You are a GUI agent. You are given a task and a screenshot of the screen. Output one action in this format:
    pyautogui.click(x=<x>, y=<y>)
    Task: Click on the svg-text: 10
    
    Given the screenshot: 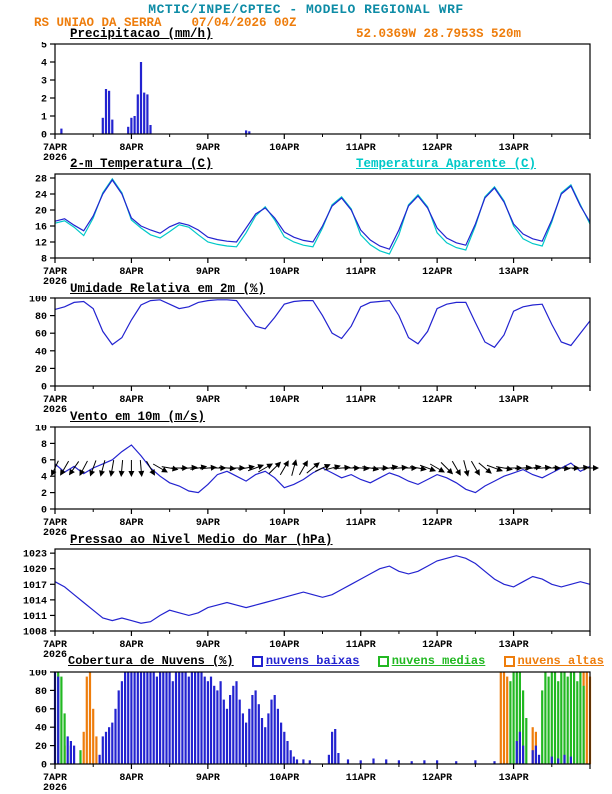 What is the action you would take?
    pyautogui.click(x=41, y=430)
    